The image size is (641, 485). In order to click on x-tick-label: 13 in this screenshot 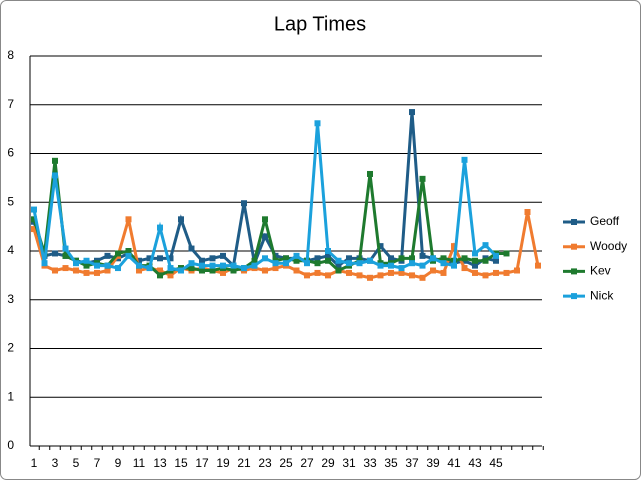, I will do `click(160, 463)`.